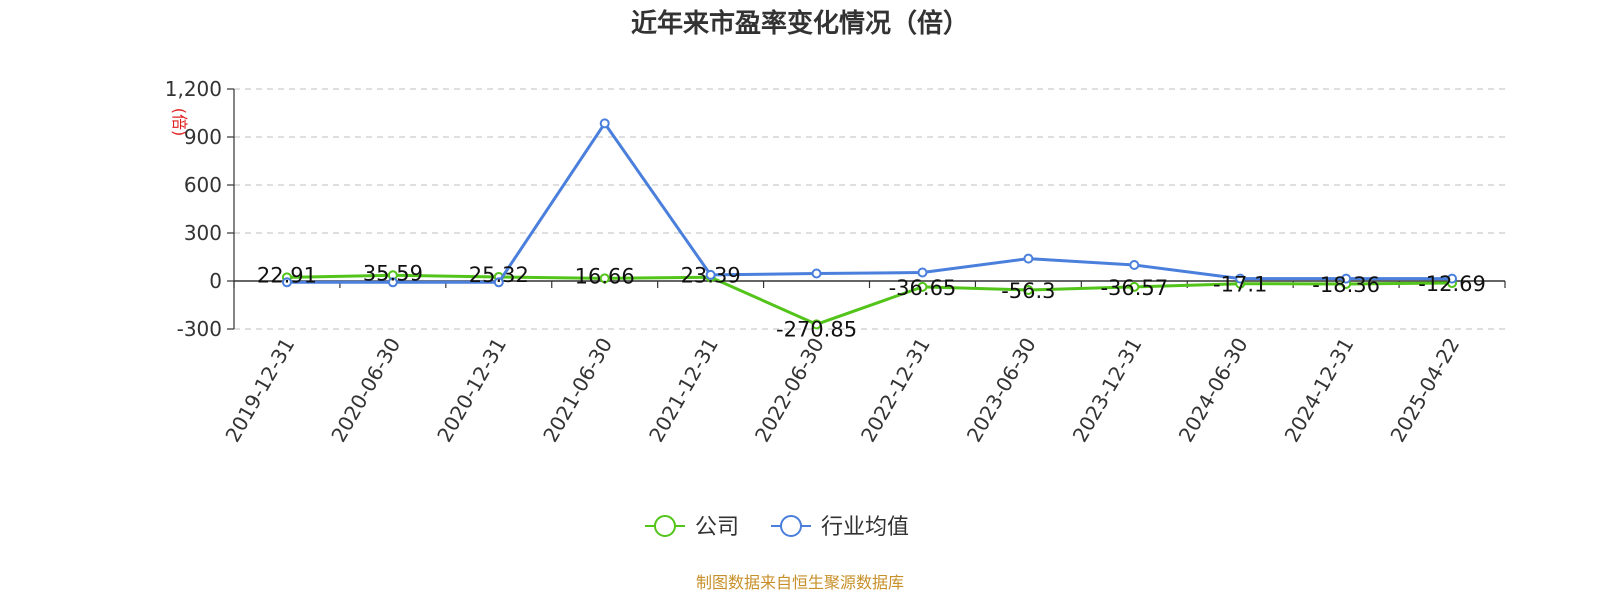  I want to click on x-tick-label: 2021-12-31, so click(683, 390).